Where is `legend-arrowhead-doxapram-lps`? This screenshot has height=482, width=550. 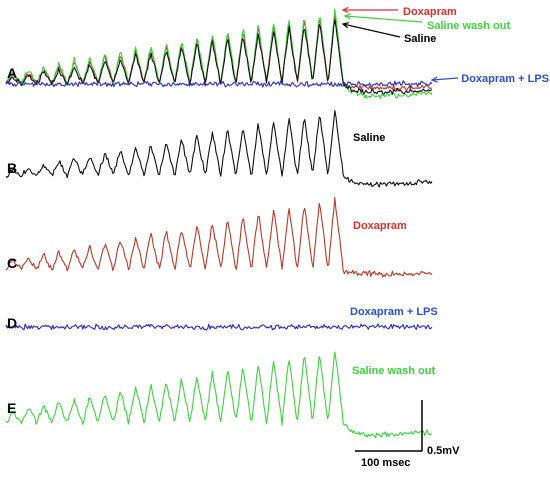 legend-arrowhead-doxapram-lps is located at coordinates (434, 79).